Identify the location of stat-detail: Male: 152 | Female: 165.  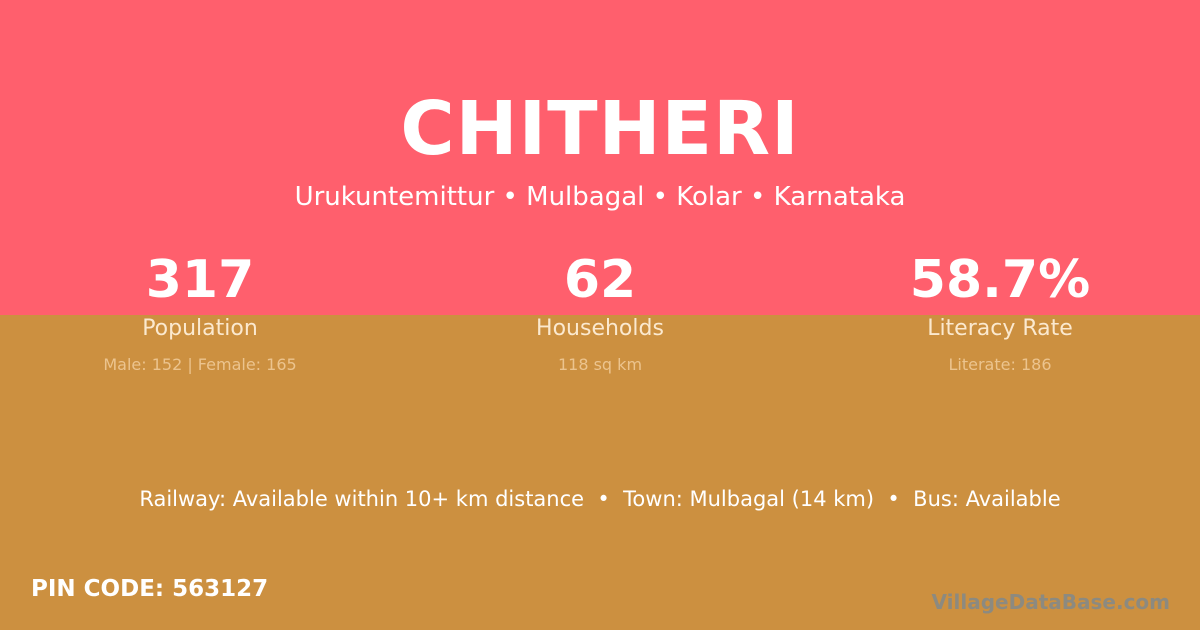
(200, 364).